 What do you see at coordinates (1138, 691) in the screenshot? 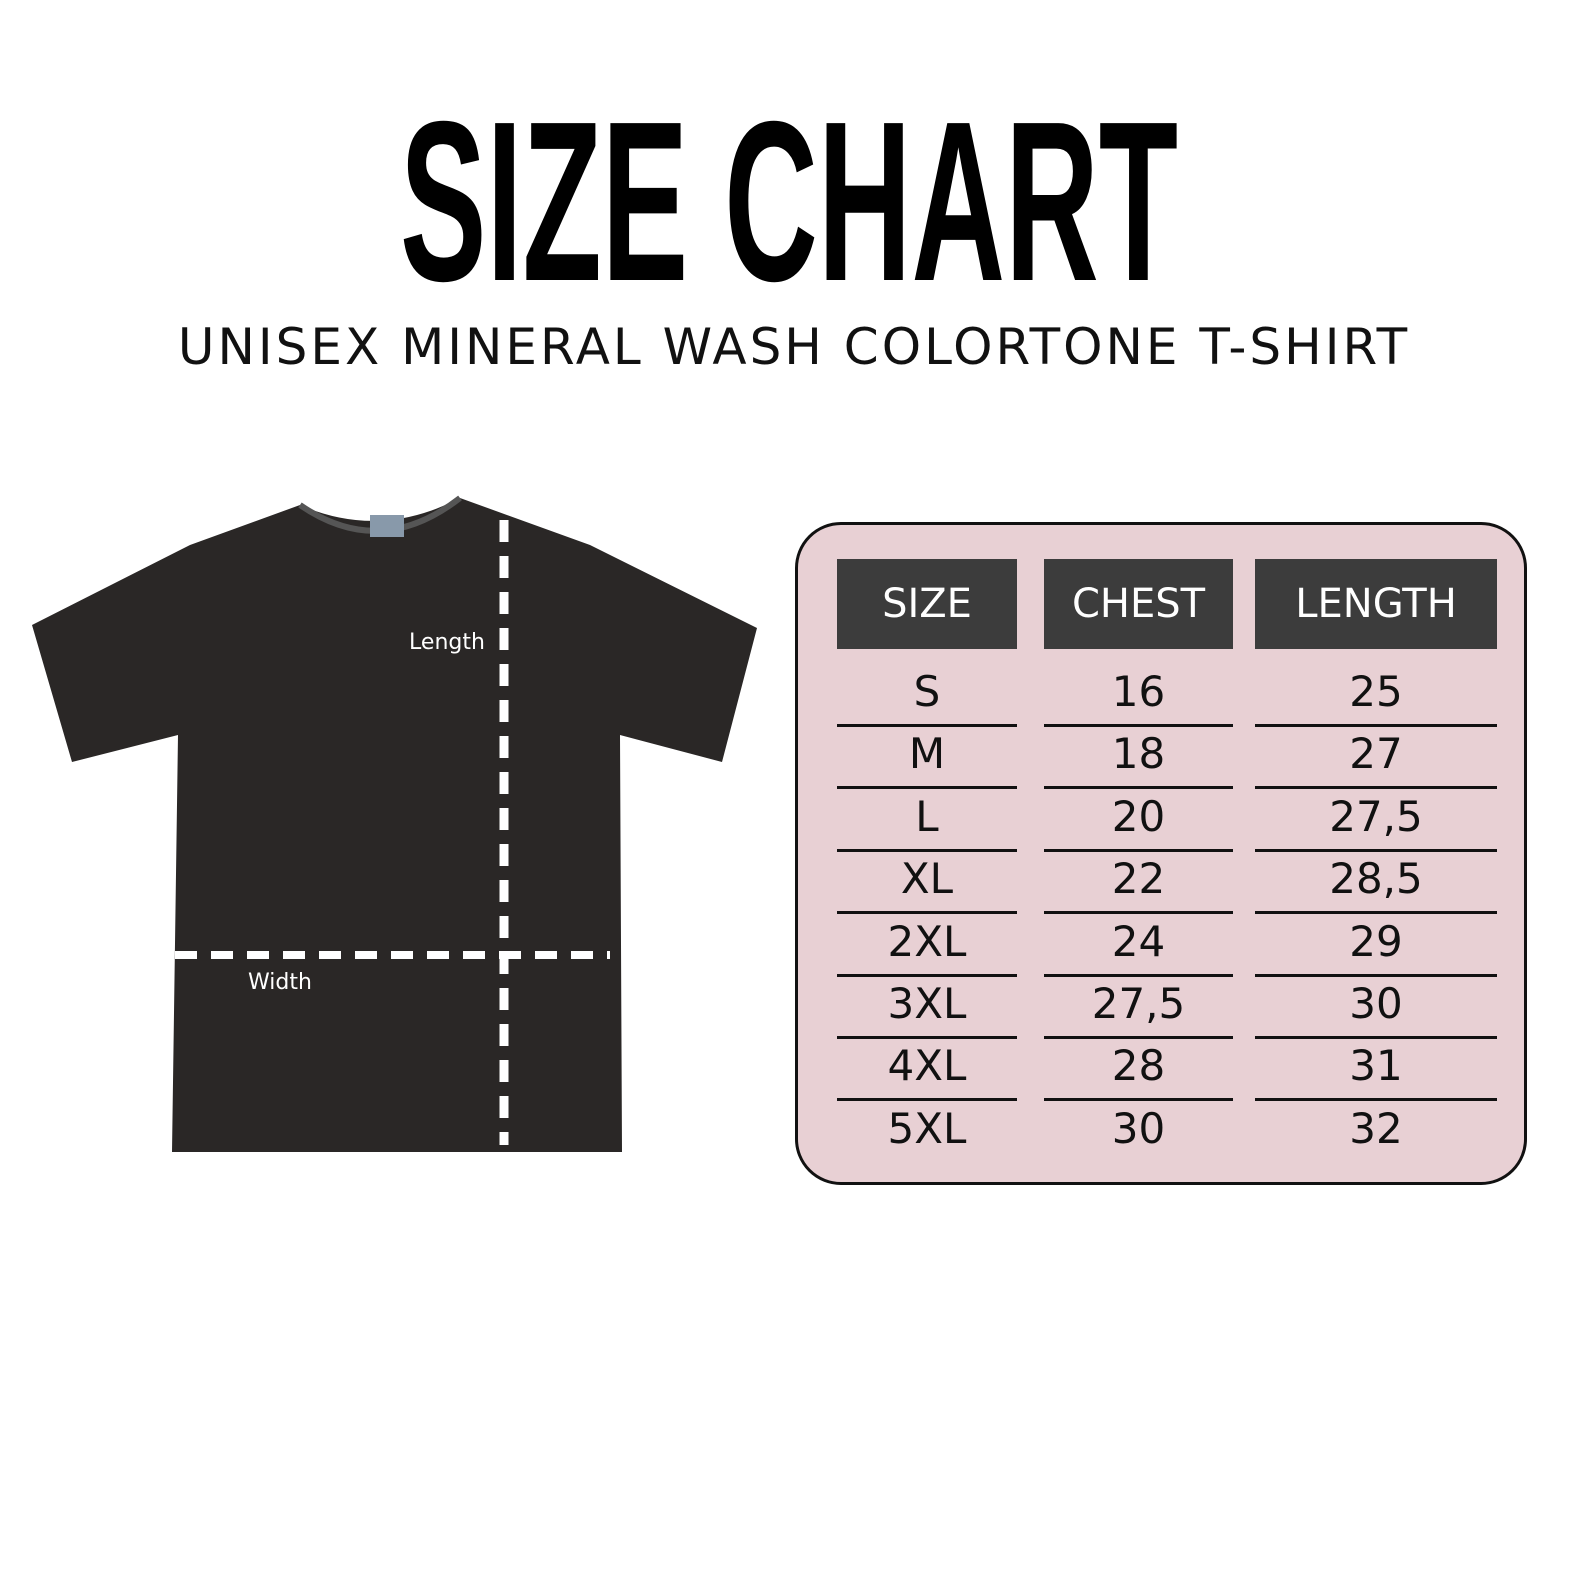
I see `cell-chest: 16` at bounding box center [1138, 691].